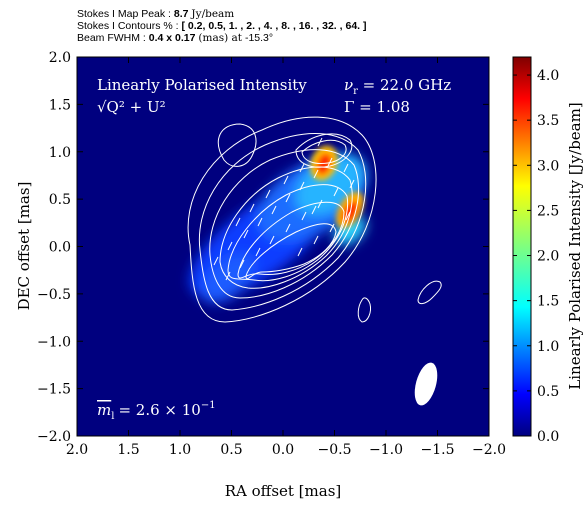 This screenshot has width=585, height=508. What do you see at coordinates (208, 405) in the screenshot?
I see `m-exponent: −1` at bounding box center [208, 405].